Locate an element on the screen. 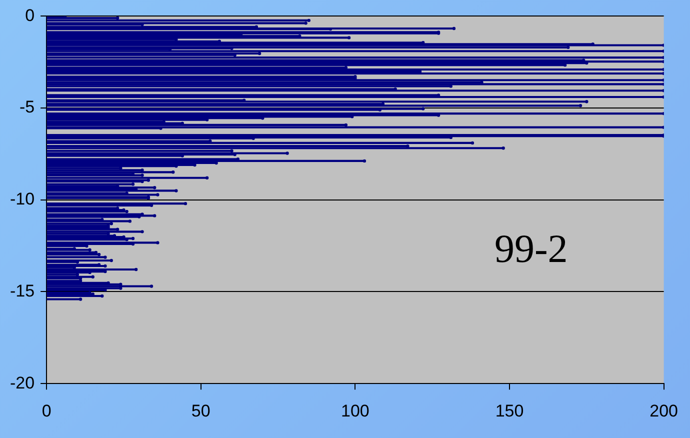 The width and height of the screenshot is (690, 438). y-tick-label: -15 is located at coordinates (22, 290).